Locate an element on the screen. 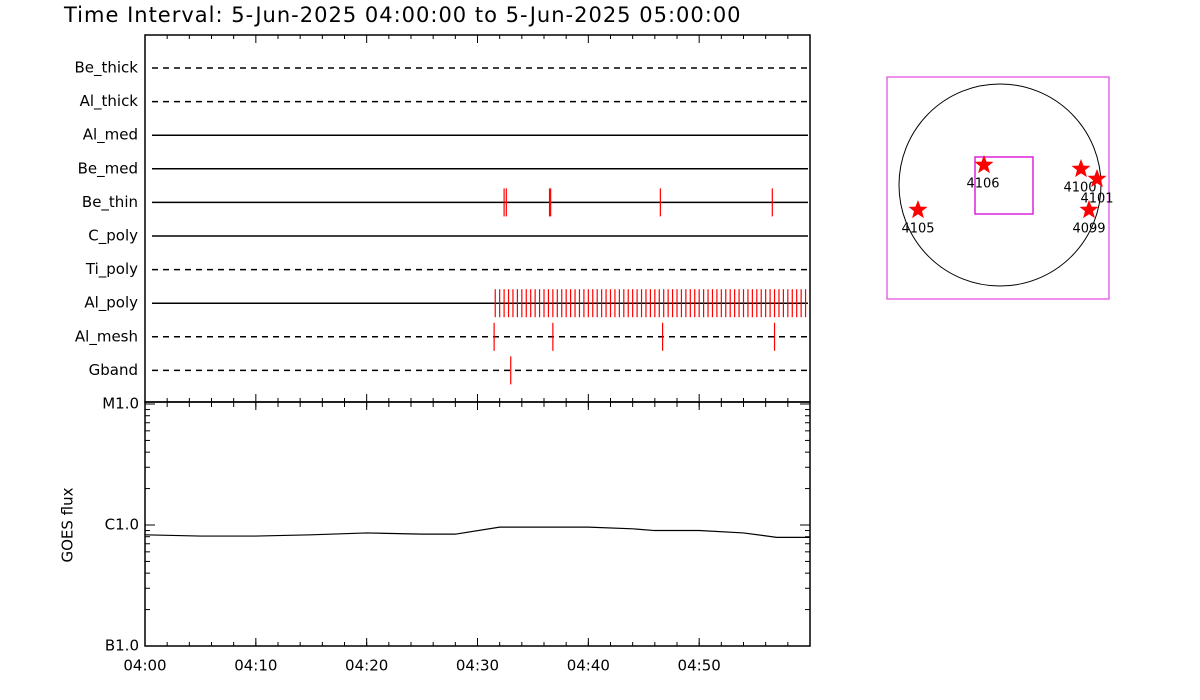  map-frame is located at coordinates (998, 188).